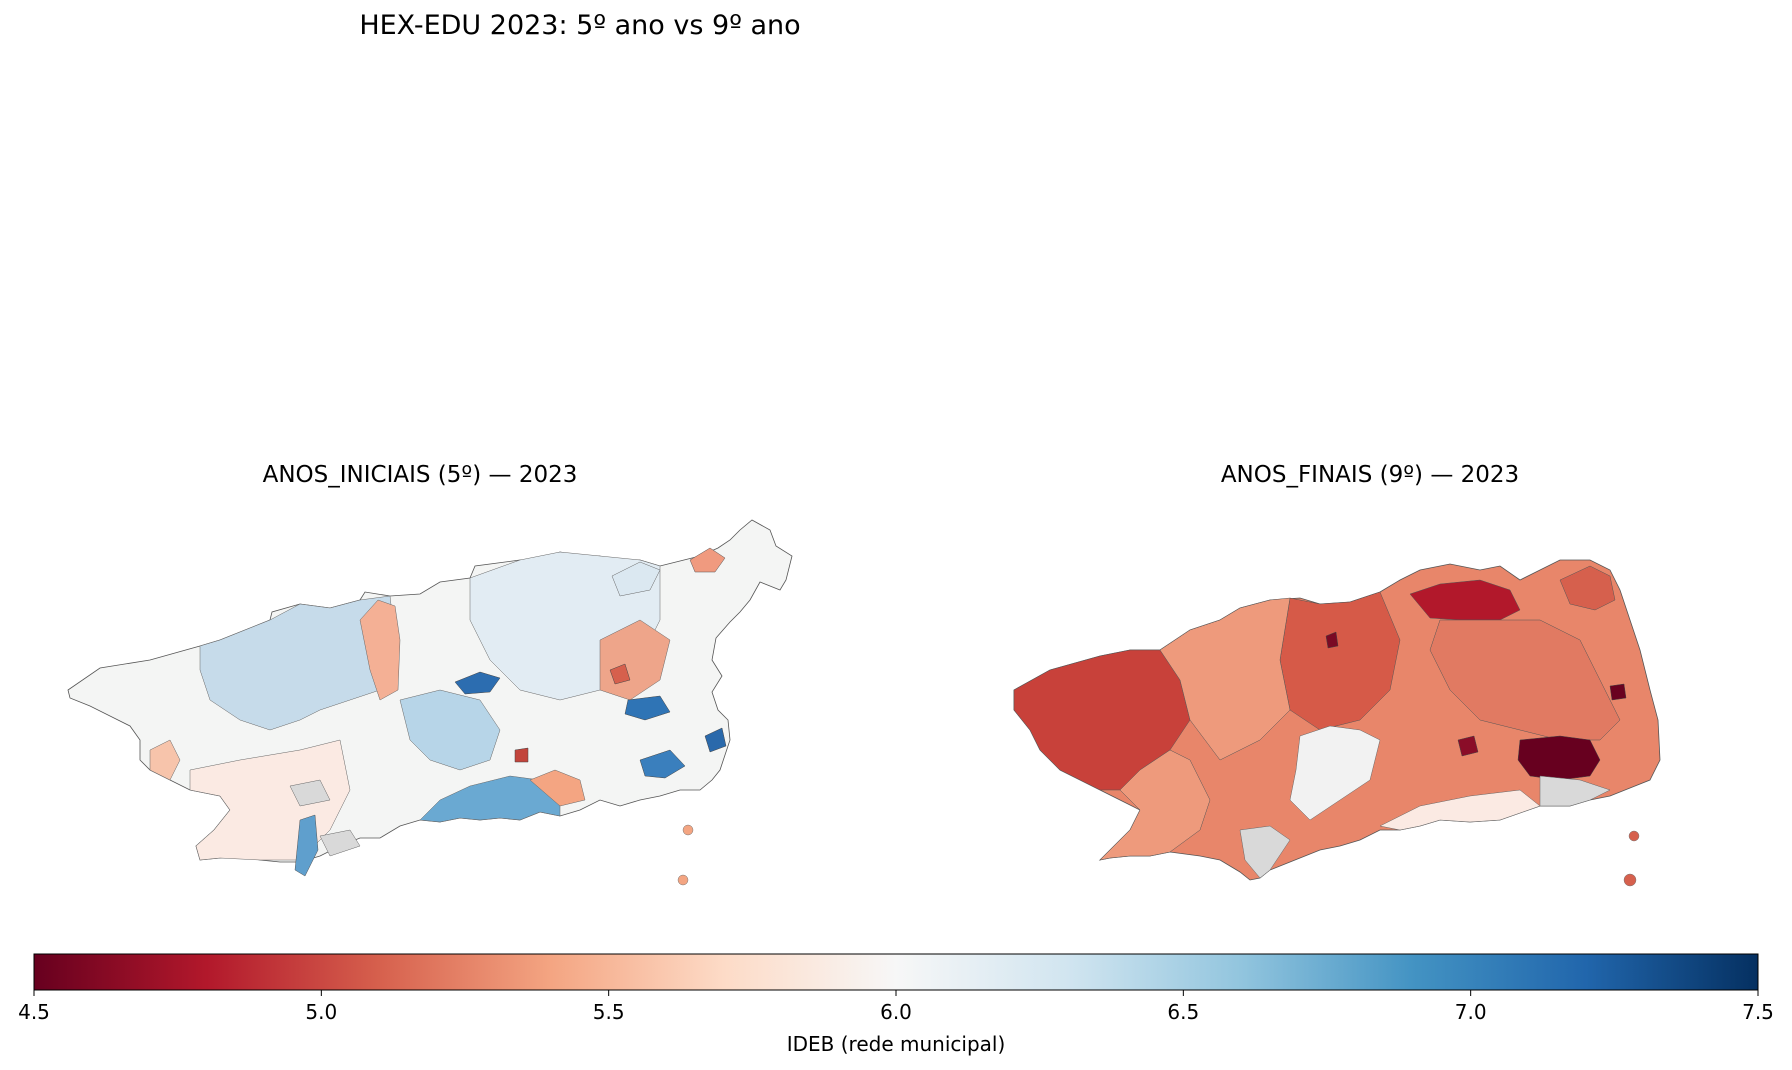 The width and height of the screenshot is (1792, 1070). I want to click on zone-right-northeast-red, so click(1587, 588).